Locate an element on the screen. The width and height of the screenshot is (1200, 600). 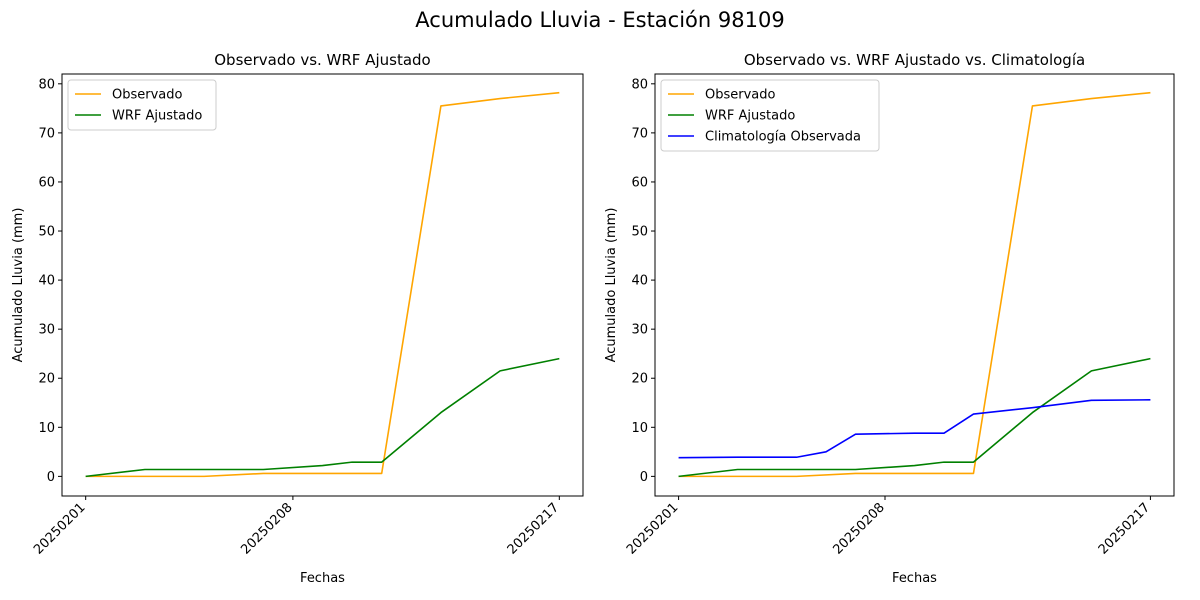
figure-title: Acumulado Lluvia - Estación 98109 is located at coordinates (600, 20).